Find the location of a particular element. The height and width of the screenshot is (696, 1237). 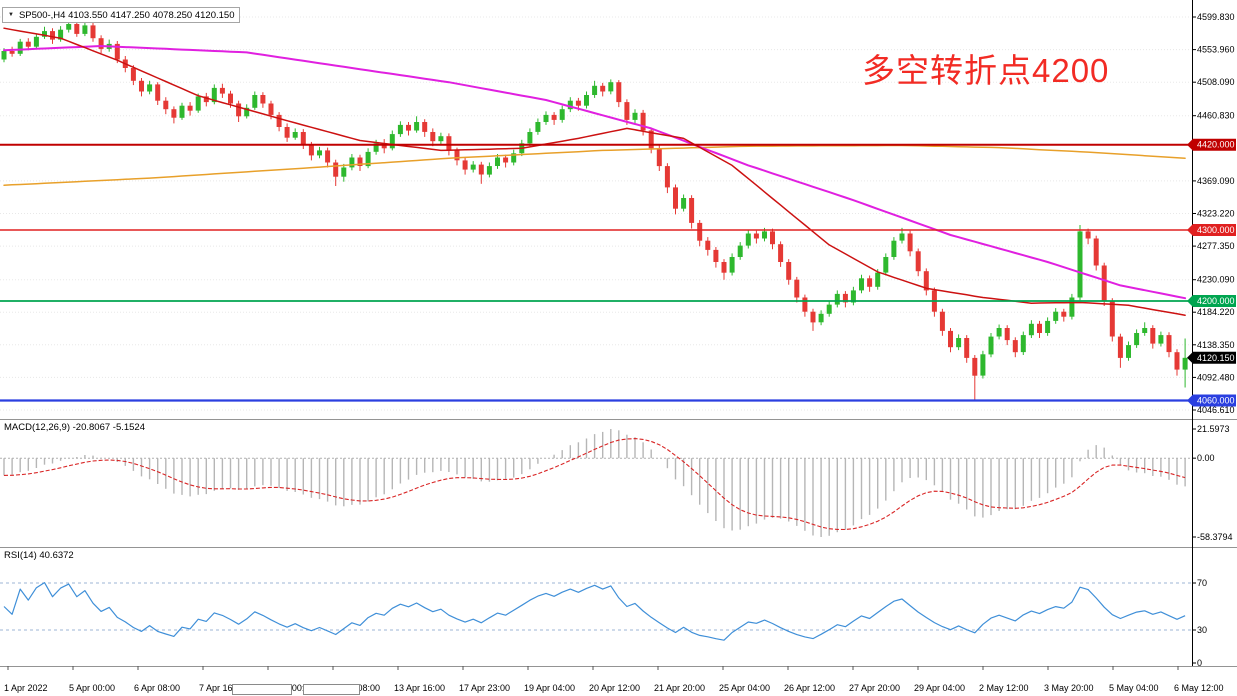

time-axis-label: 3 May 20:00 is located at coordinates (1069, 688).